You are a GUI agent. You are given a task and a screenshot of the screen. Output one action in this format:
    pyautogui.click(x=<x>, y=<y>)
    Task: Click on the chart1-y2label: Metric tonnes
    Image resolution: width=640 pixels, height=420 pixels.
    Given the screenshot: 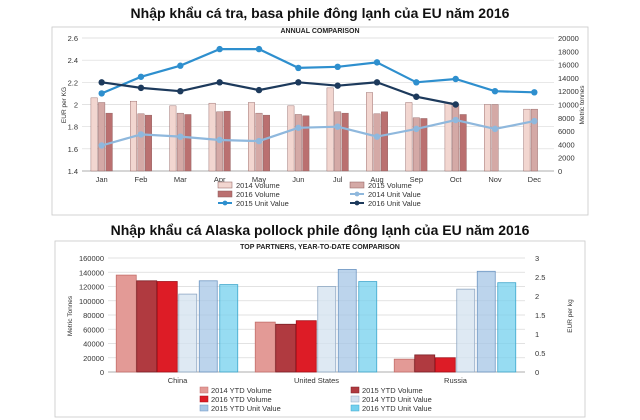 What is the action you would take?
    pyautogui.click(x=582, y=105)
    